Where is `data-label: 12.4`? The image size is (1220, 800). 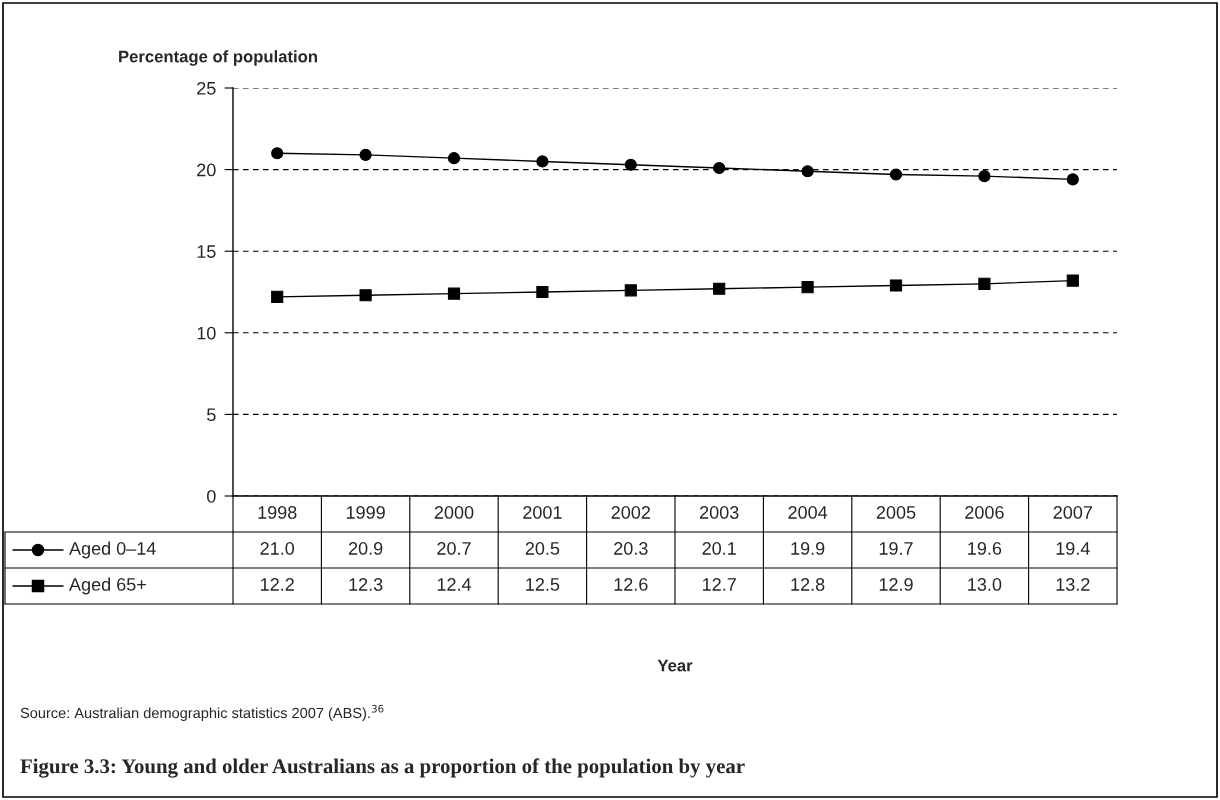
data-label: 12.4 is located at coordinates (454, 584).